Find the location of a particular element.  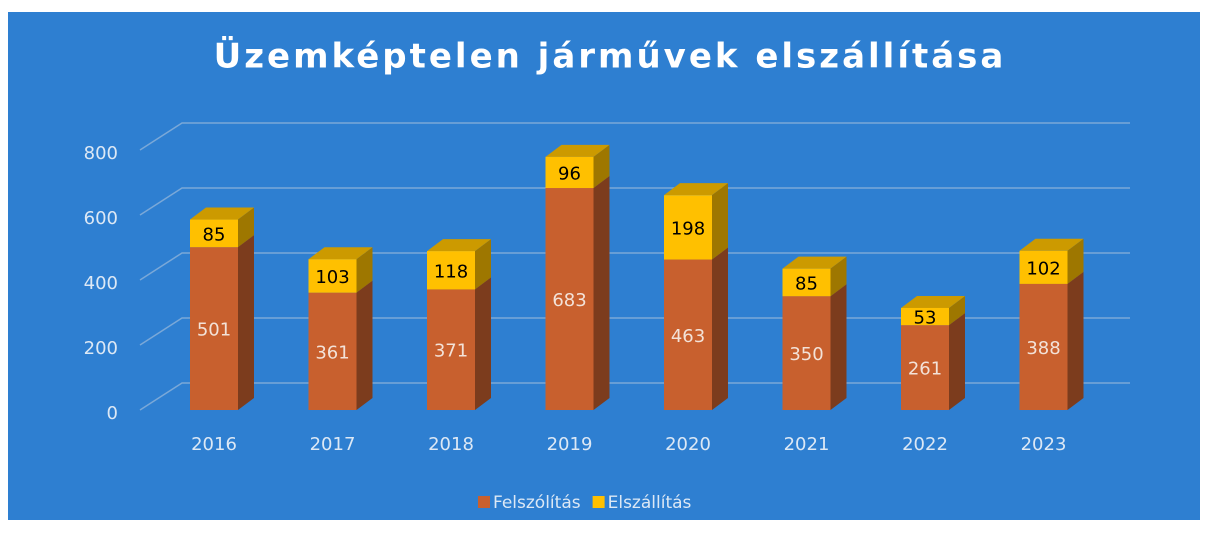

x-tick-label: 2017 is located at coordinates (333, 444).